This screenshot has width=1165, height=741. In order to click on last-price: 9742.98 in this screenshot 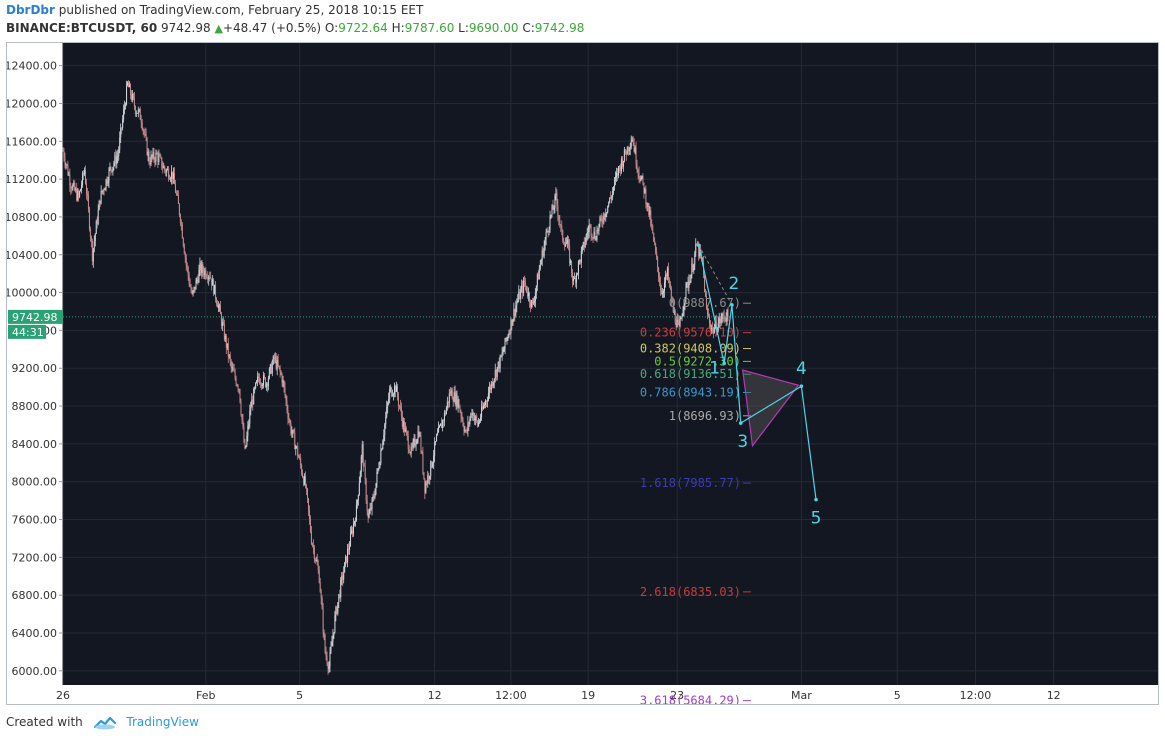, I will do `click(186, 28)`.